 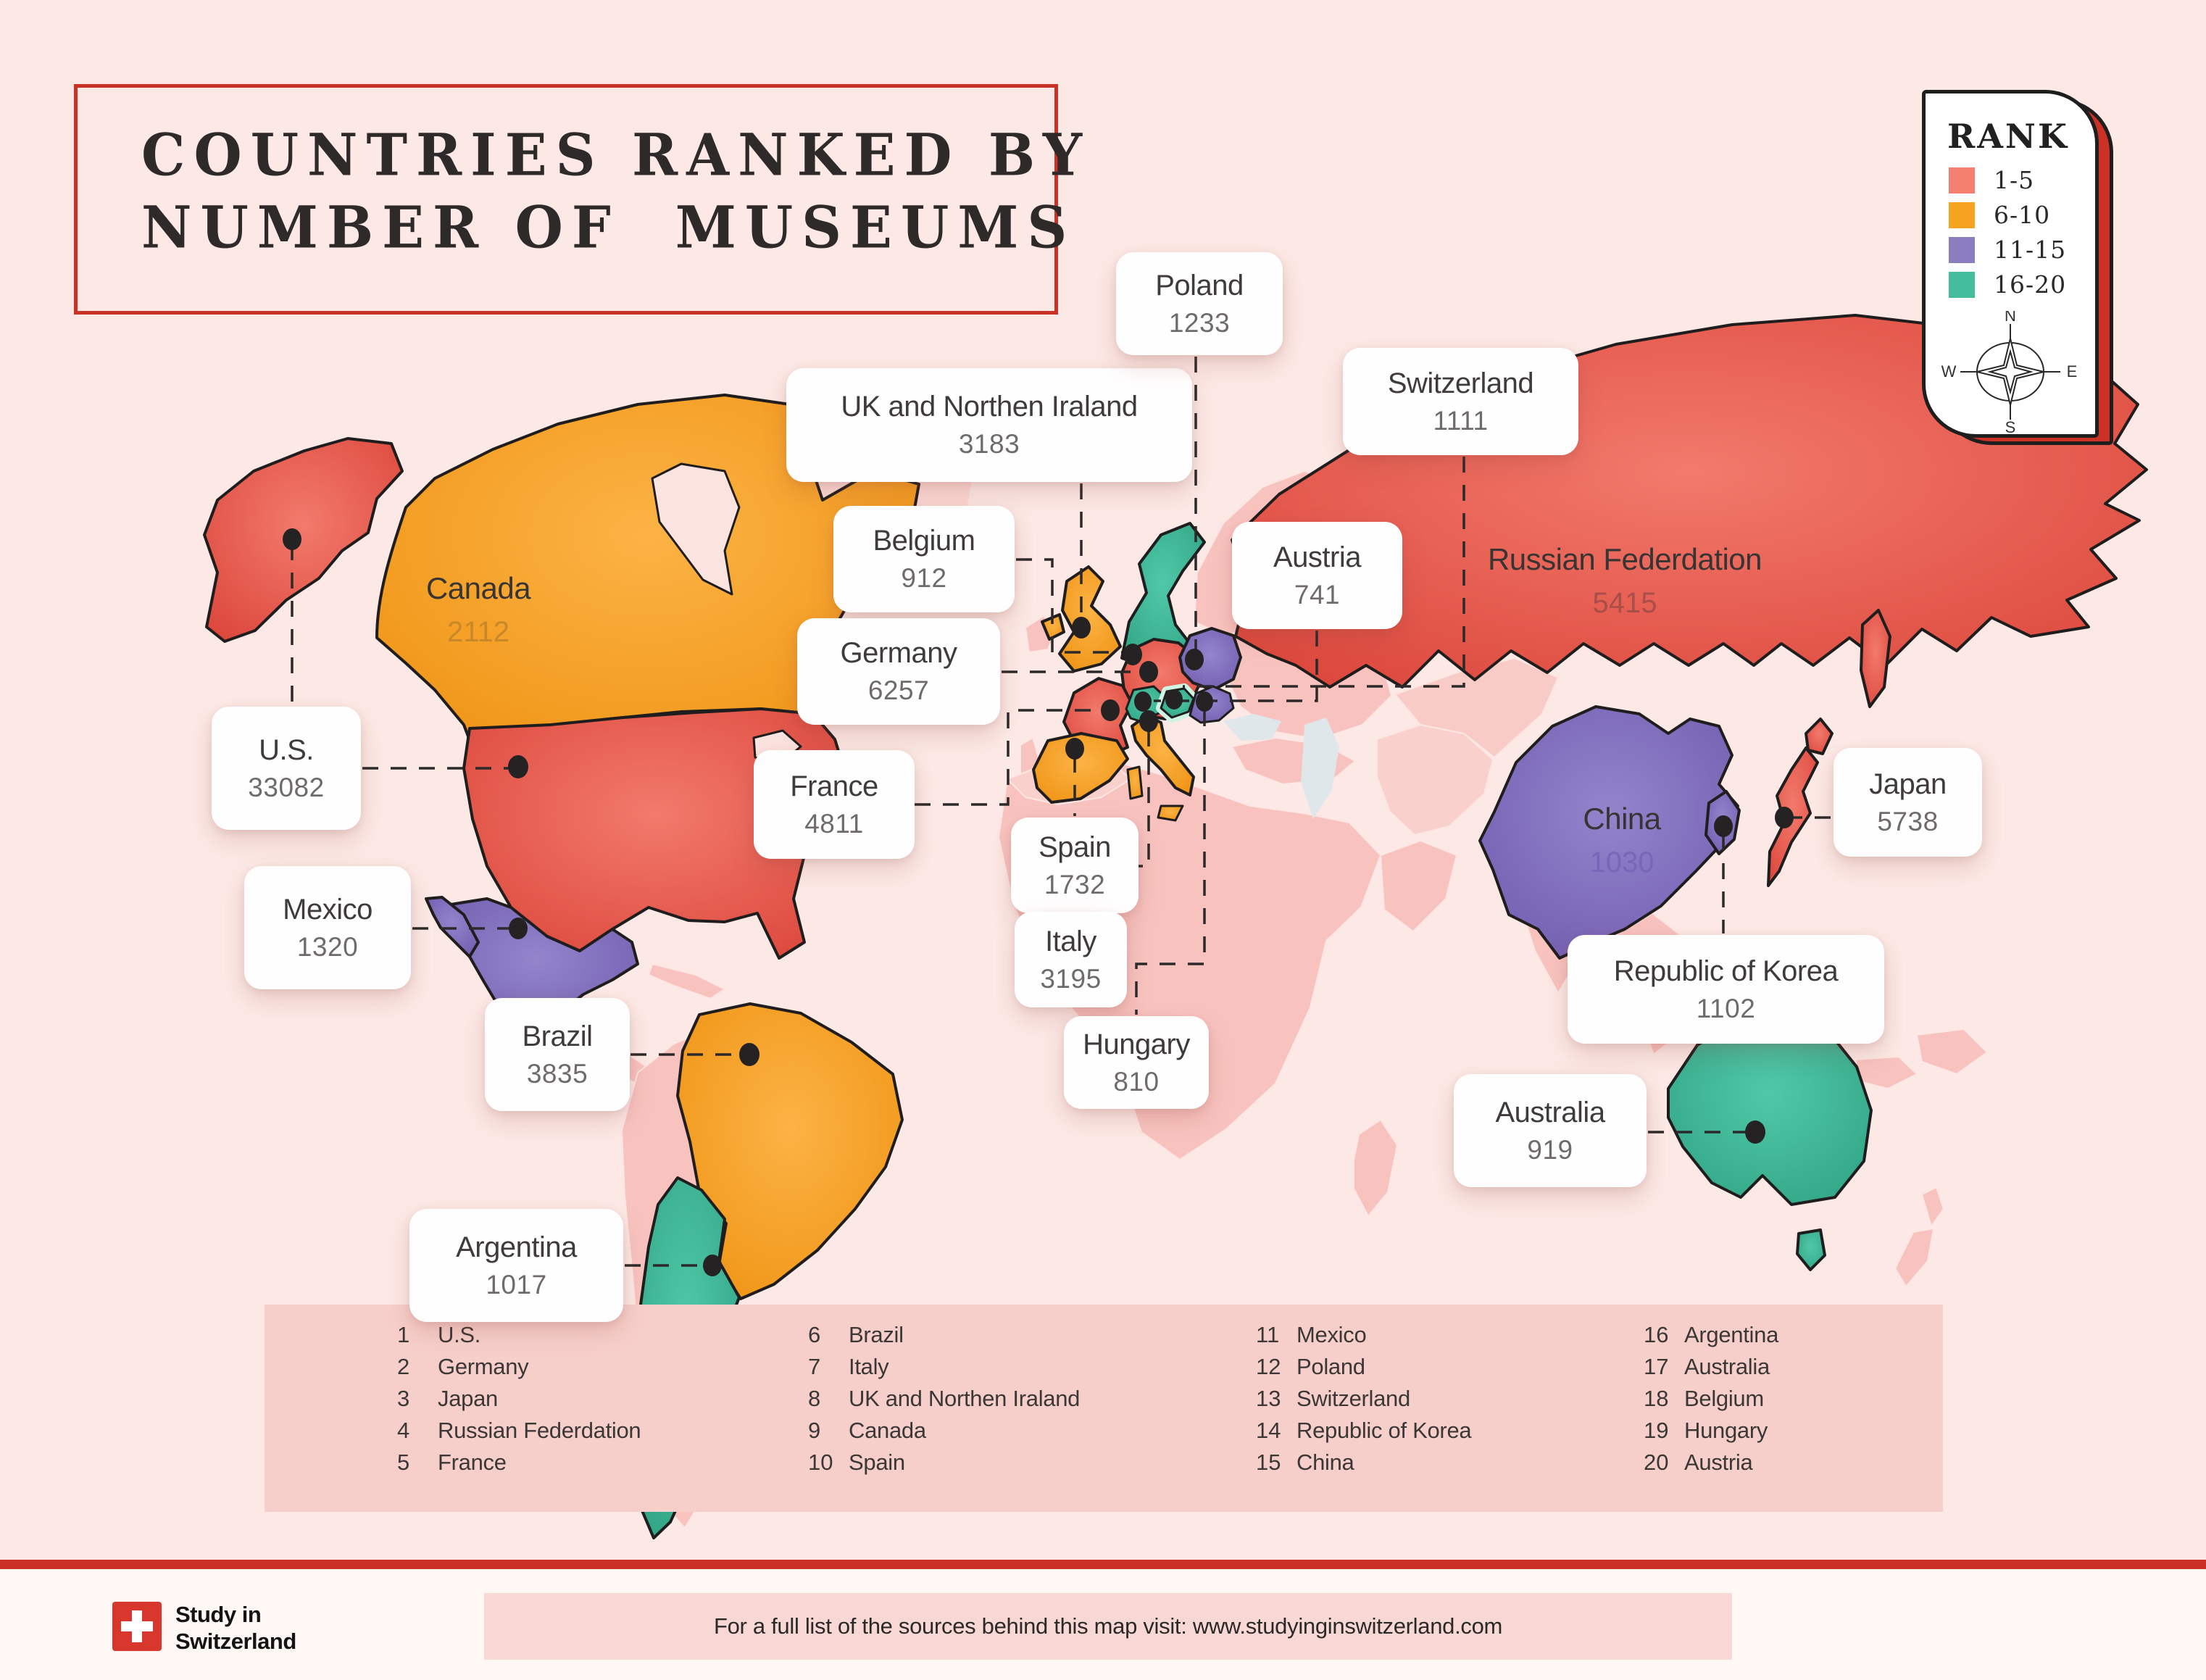 What do you see at coordinates (303, 540) in the screenshot?
I see `country-us-alaska` at bounding box center [303, 540].